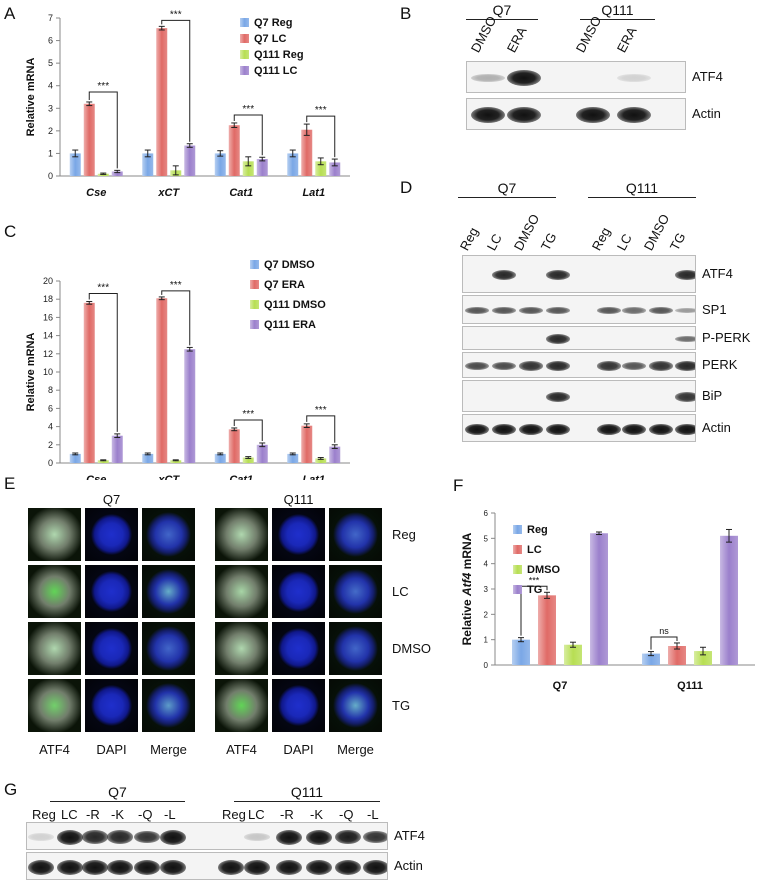  I want to click on panel-label-f: F, so click(458, 485).